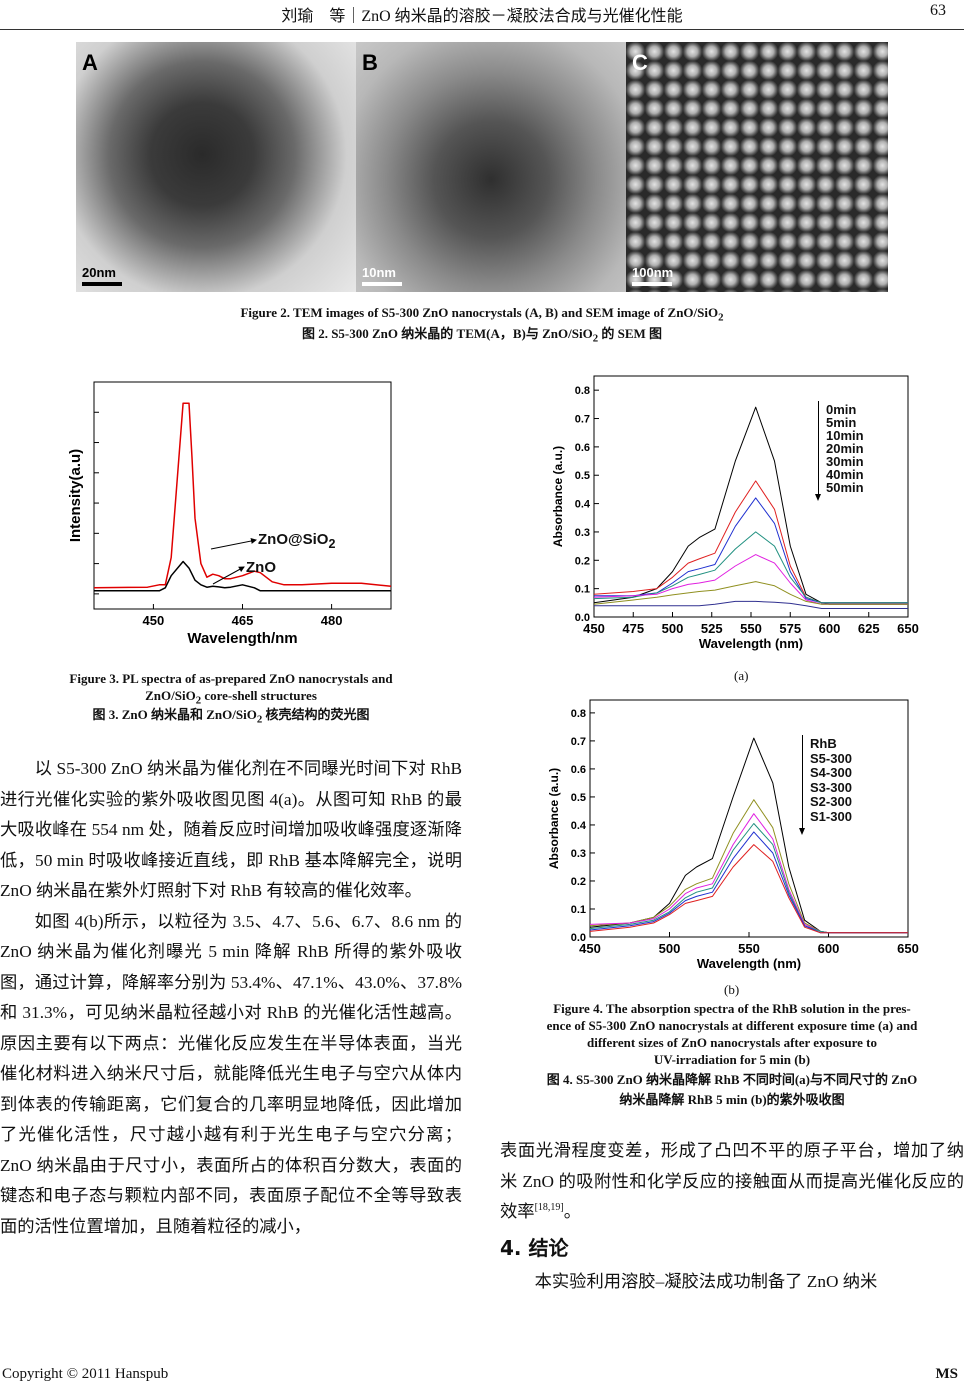 This screenshot has height=1386, width=964. I want to click on scale-bar: 100nm, so click(652, 275).